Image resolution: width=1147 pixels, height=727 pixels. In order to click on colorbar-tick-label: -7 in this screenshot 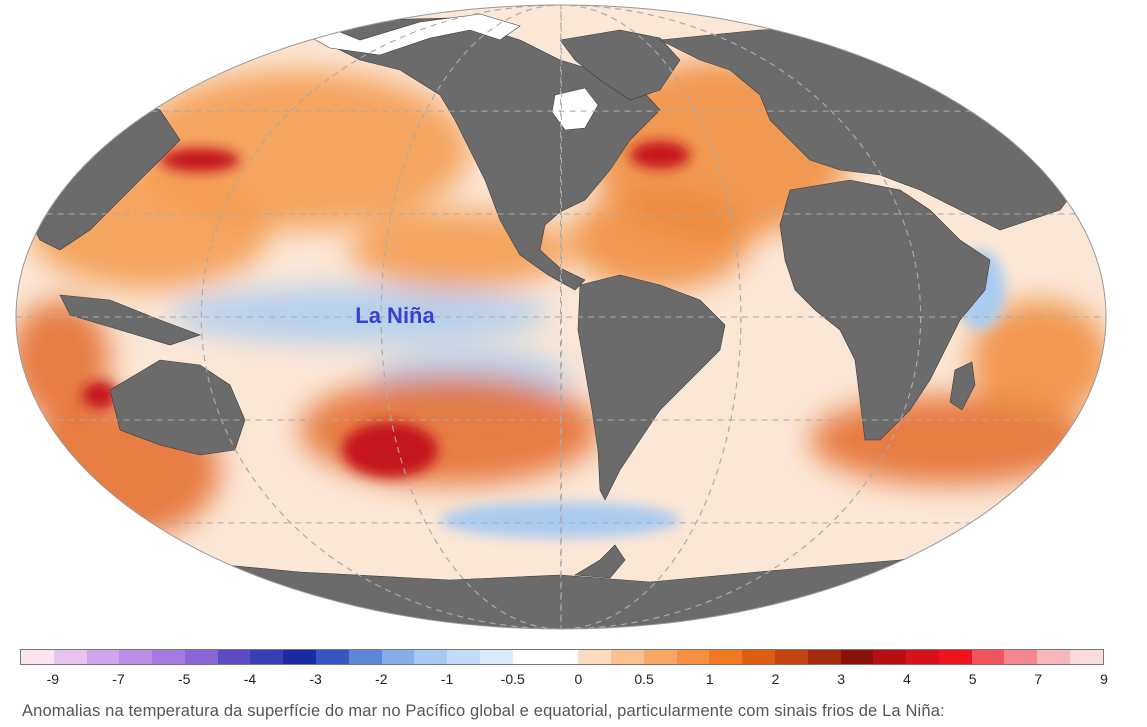, I will do `click(118, 679)`.